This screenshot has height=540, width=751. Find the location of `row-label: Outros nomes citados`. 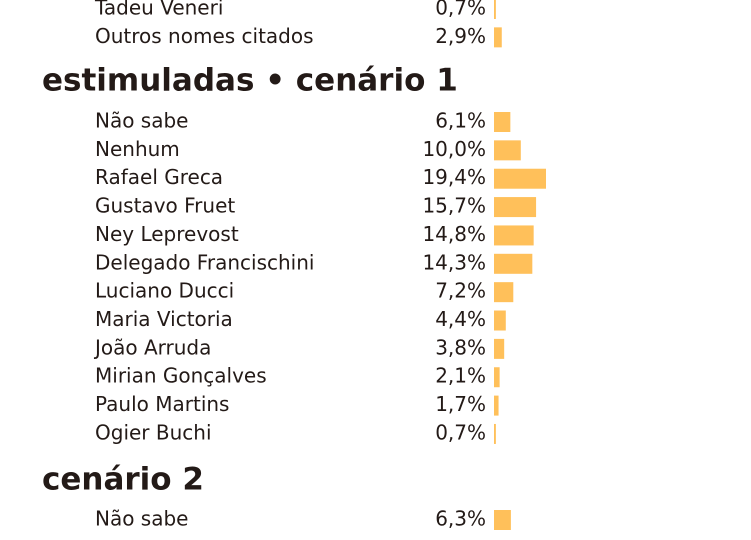

row-label: Outros nomes citados is located at coordinates (204, 36).